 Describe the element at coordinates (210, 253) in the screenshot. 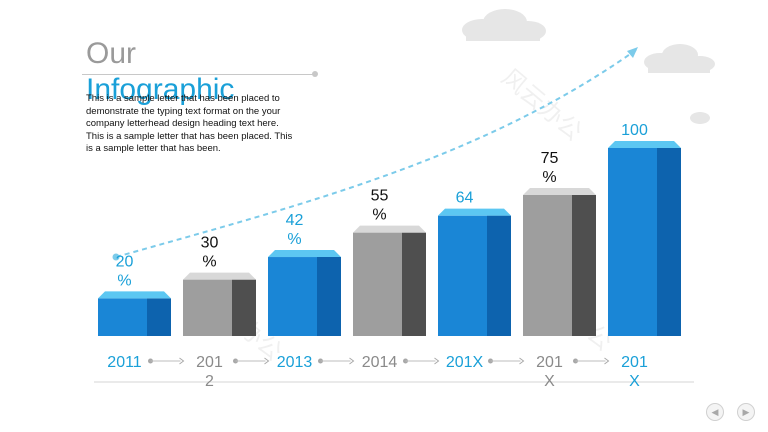

I see `data-label: 30%` at that location.